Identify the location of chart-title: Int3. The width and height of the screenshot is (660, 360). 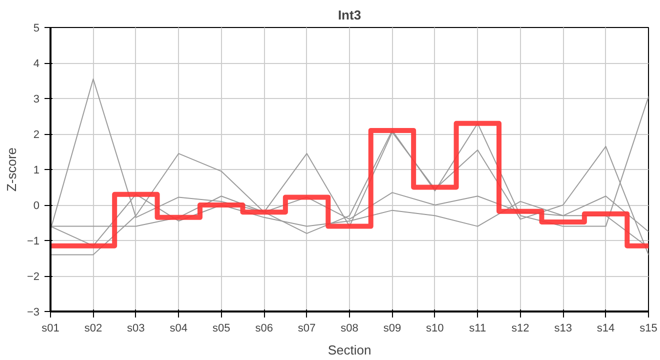
(350, 15).